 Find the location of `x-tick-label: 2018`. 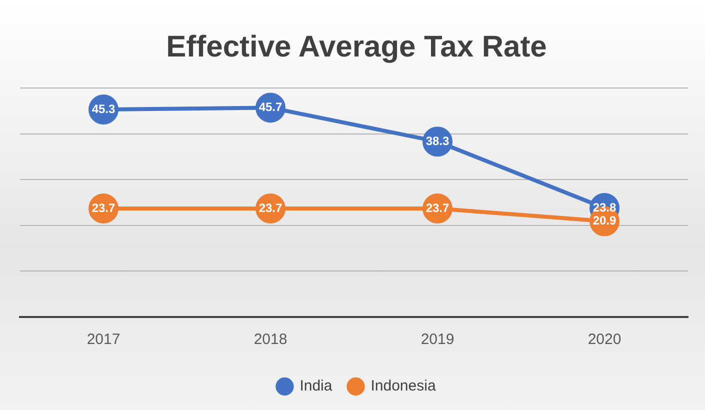

x-tick-label: 2018 is located at coordinates (271, 339).